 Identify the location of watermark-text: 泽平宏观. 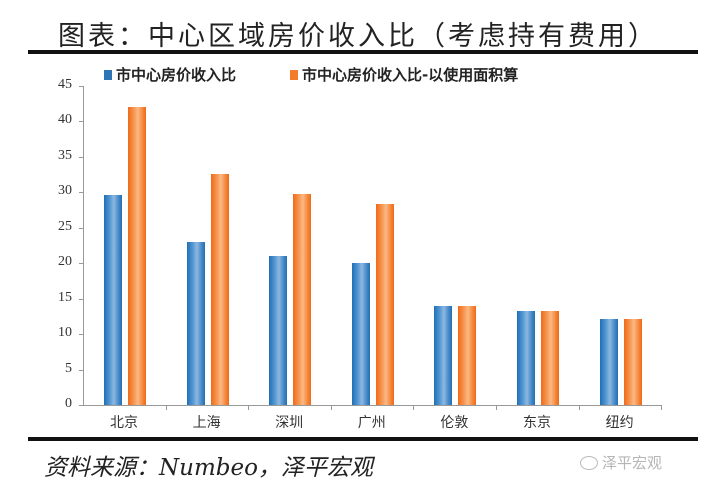
(632, 463).